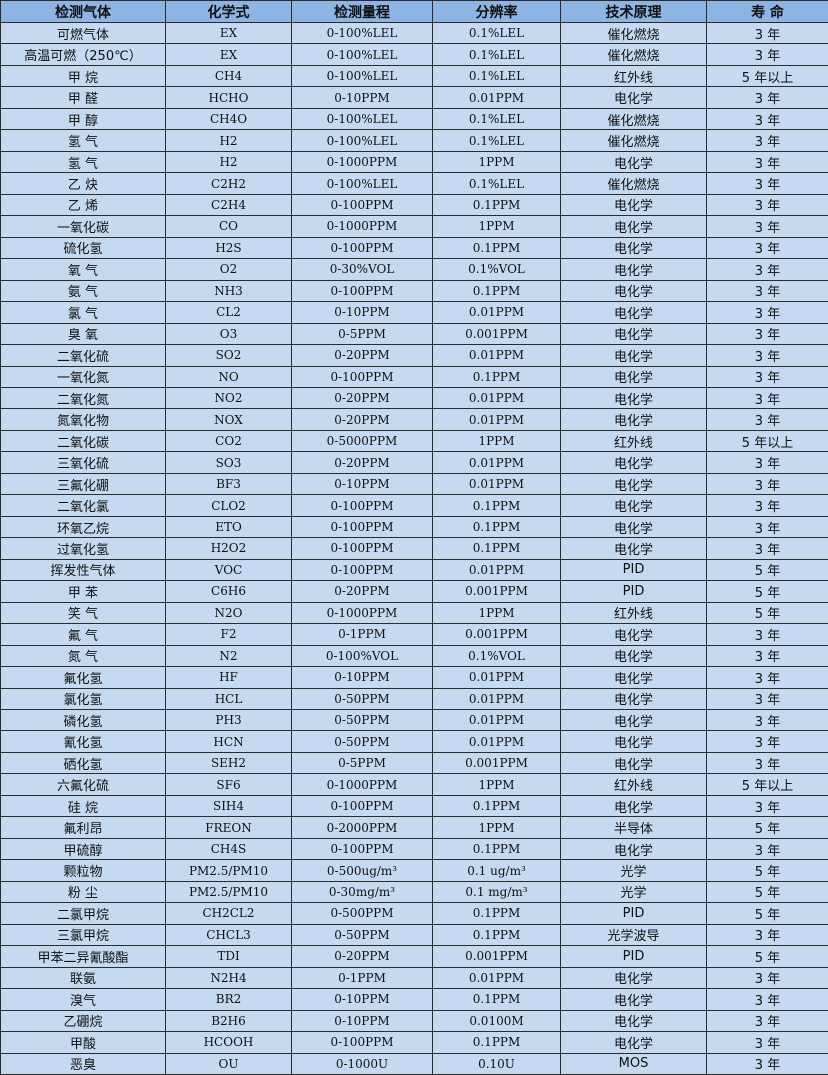  Describe the element at coordinates (362, 977) in the screenshot. I see `range-cell: 0-1PPM` at that location.